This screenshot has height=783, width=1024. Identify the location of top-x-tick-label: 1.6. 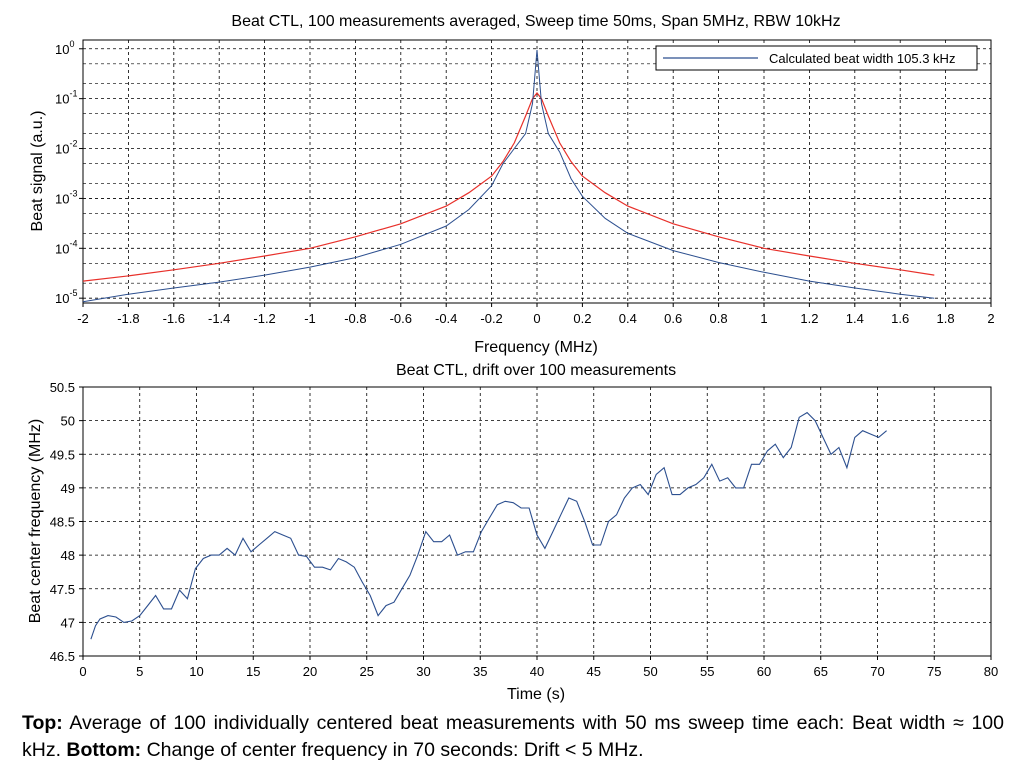
(900, 318).